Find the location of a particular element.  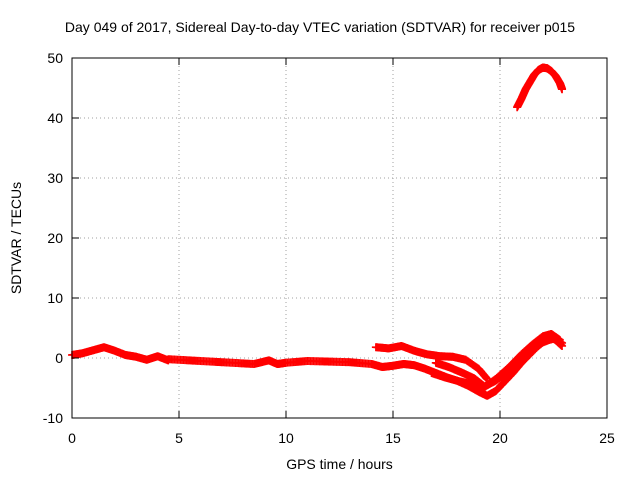

x-tick-label: 20 is located at coordinates (500, 438).